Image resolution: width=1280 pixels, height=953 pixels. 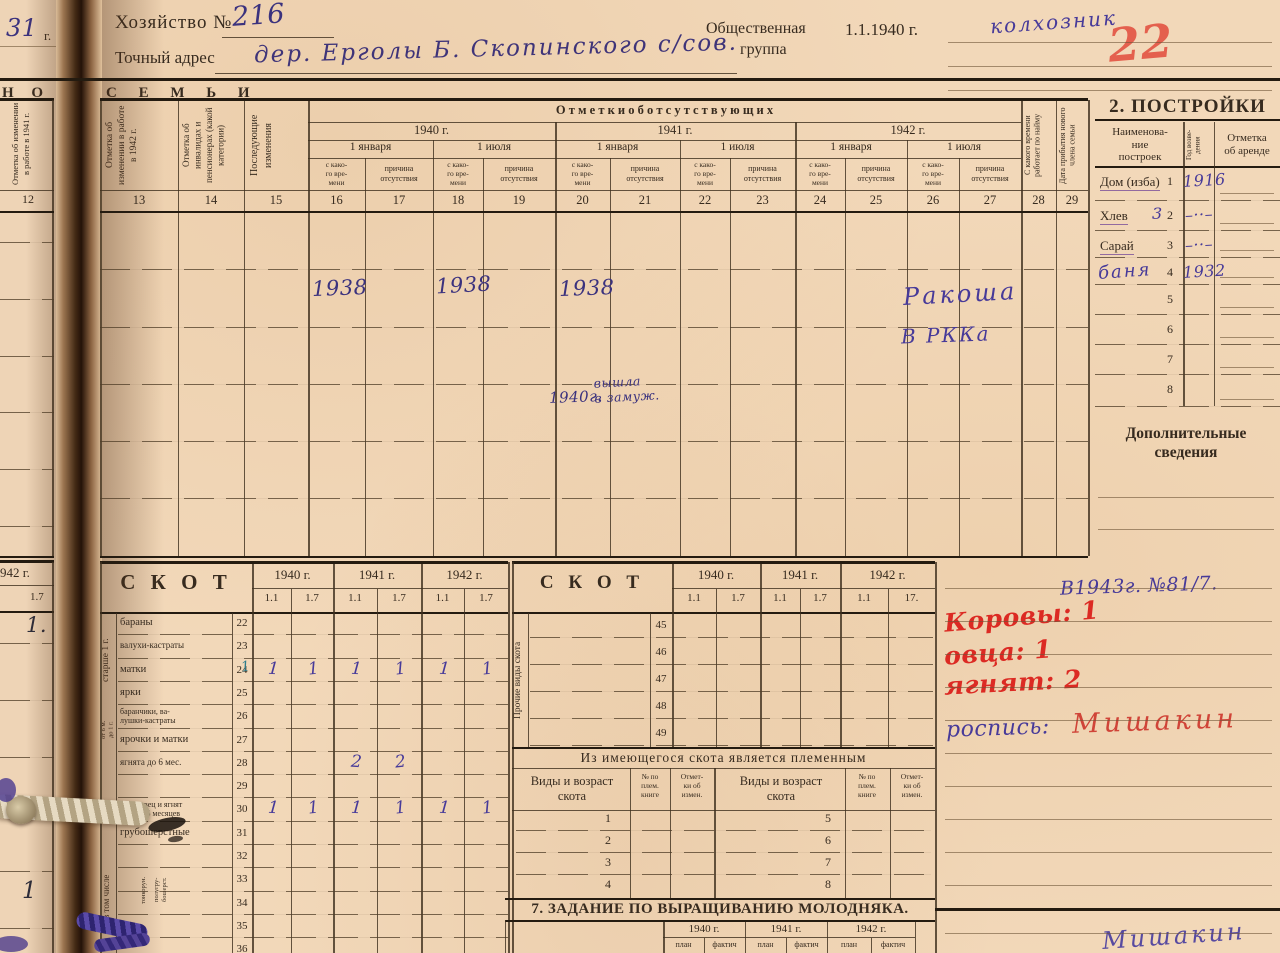 I want to click on absences-year-header: 1942 г., so click(x=908, y=130).